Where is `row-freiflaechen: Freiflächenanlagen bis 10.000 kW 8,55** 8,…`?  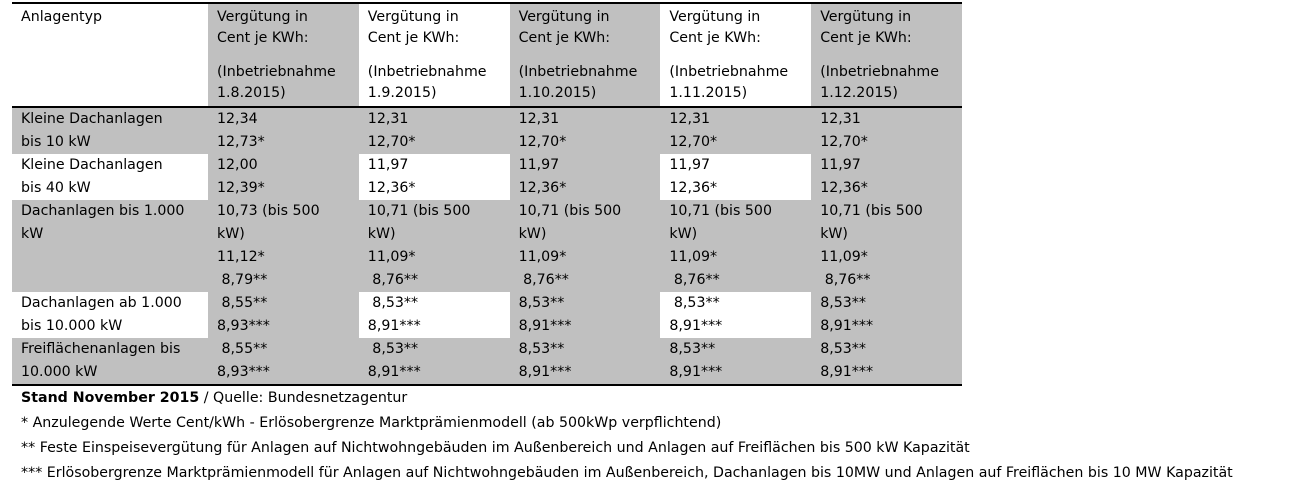
row-freiflaechen: Freiflächenanlagen bis 10.000 kW 8,55** 8,… is located at coordinates (487, 361).